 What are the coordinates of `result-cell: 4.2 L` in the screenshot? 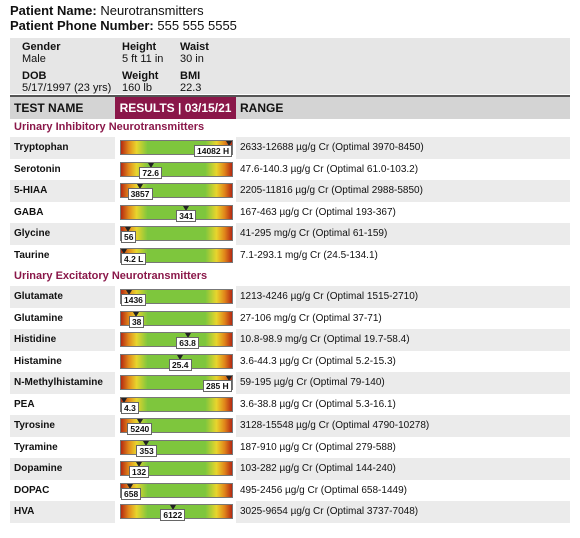 It's located at (175, 255).